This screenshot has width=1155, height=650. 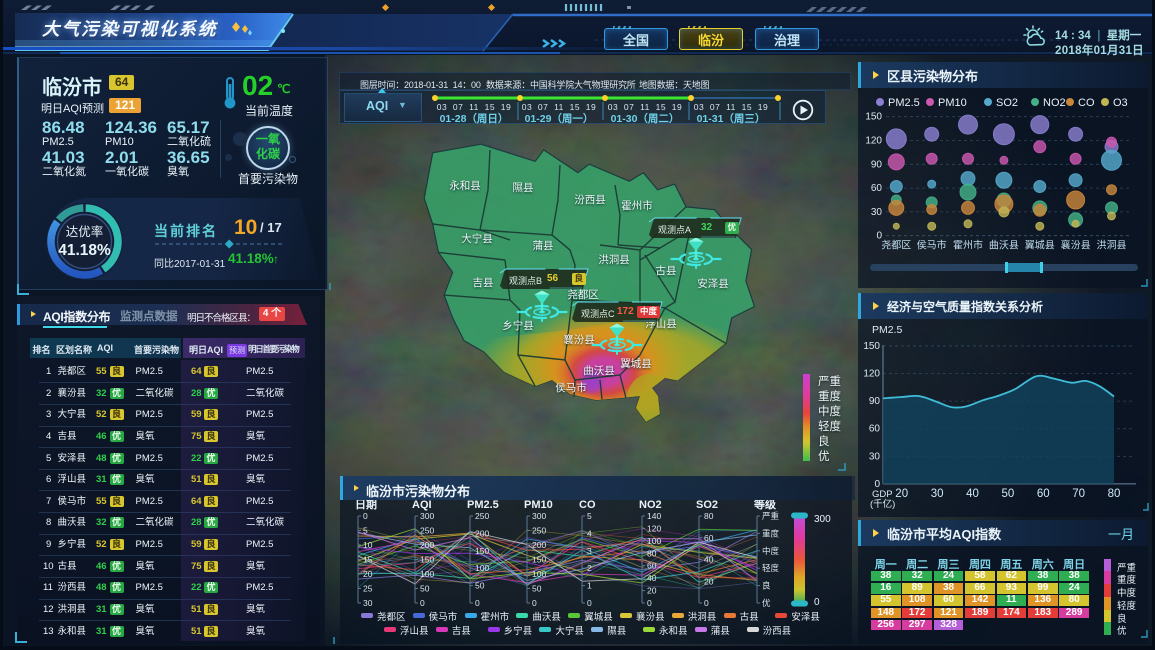 What do you see at coordinates (1120, 103) in the screenshot?
I see `svg-text: O3` at bounding box center [1120, 103].